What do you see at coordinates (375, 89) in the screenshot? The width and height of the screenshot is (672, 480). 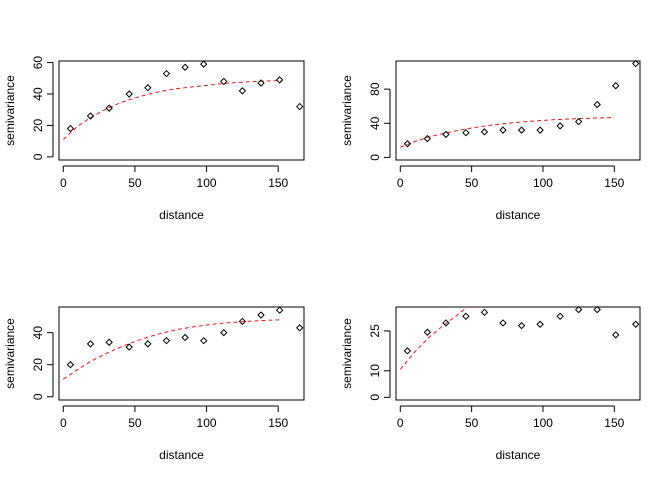 I see `y-tick-label: 80` at bounding box center [375, 89].